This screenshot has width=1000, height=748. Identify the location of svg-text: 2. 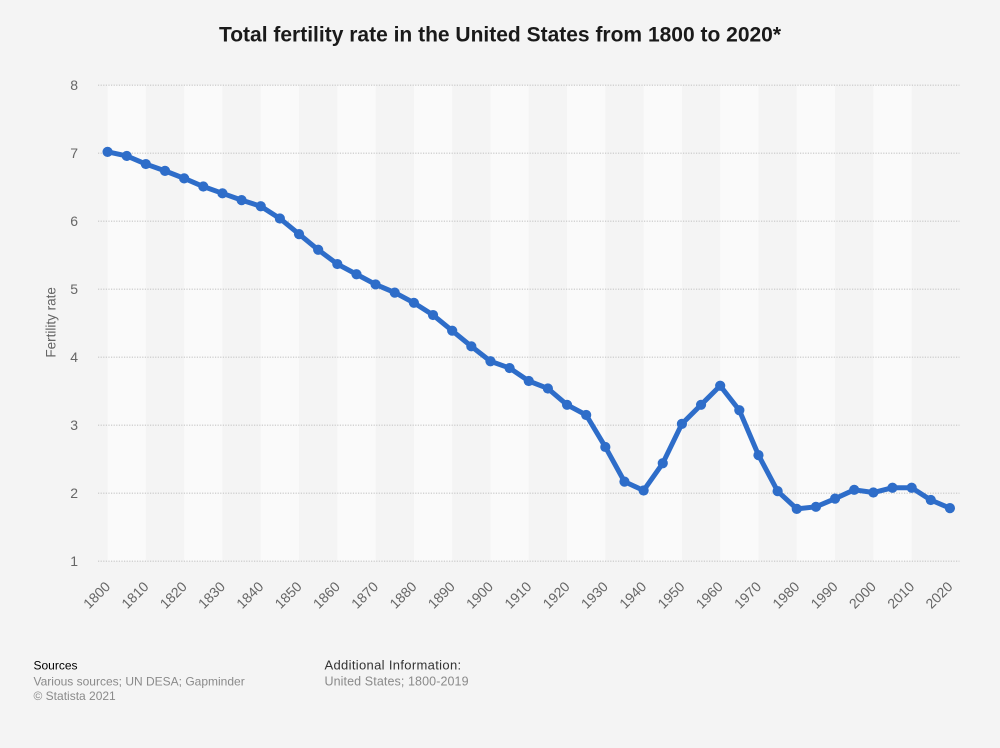
(74, 493).